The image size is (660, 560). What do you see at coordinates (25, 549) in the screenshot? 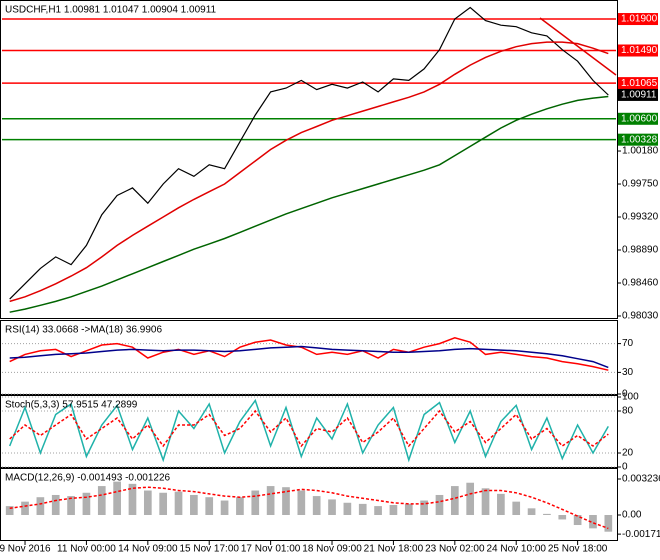
I see `x-tick-label: 9 Nov 2016` at bounding box center [25, 549].